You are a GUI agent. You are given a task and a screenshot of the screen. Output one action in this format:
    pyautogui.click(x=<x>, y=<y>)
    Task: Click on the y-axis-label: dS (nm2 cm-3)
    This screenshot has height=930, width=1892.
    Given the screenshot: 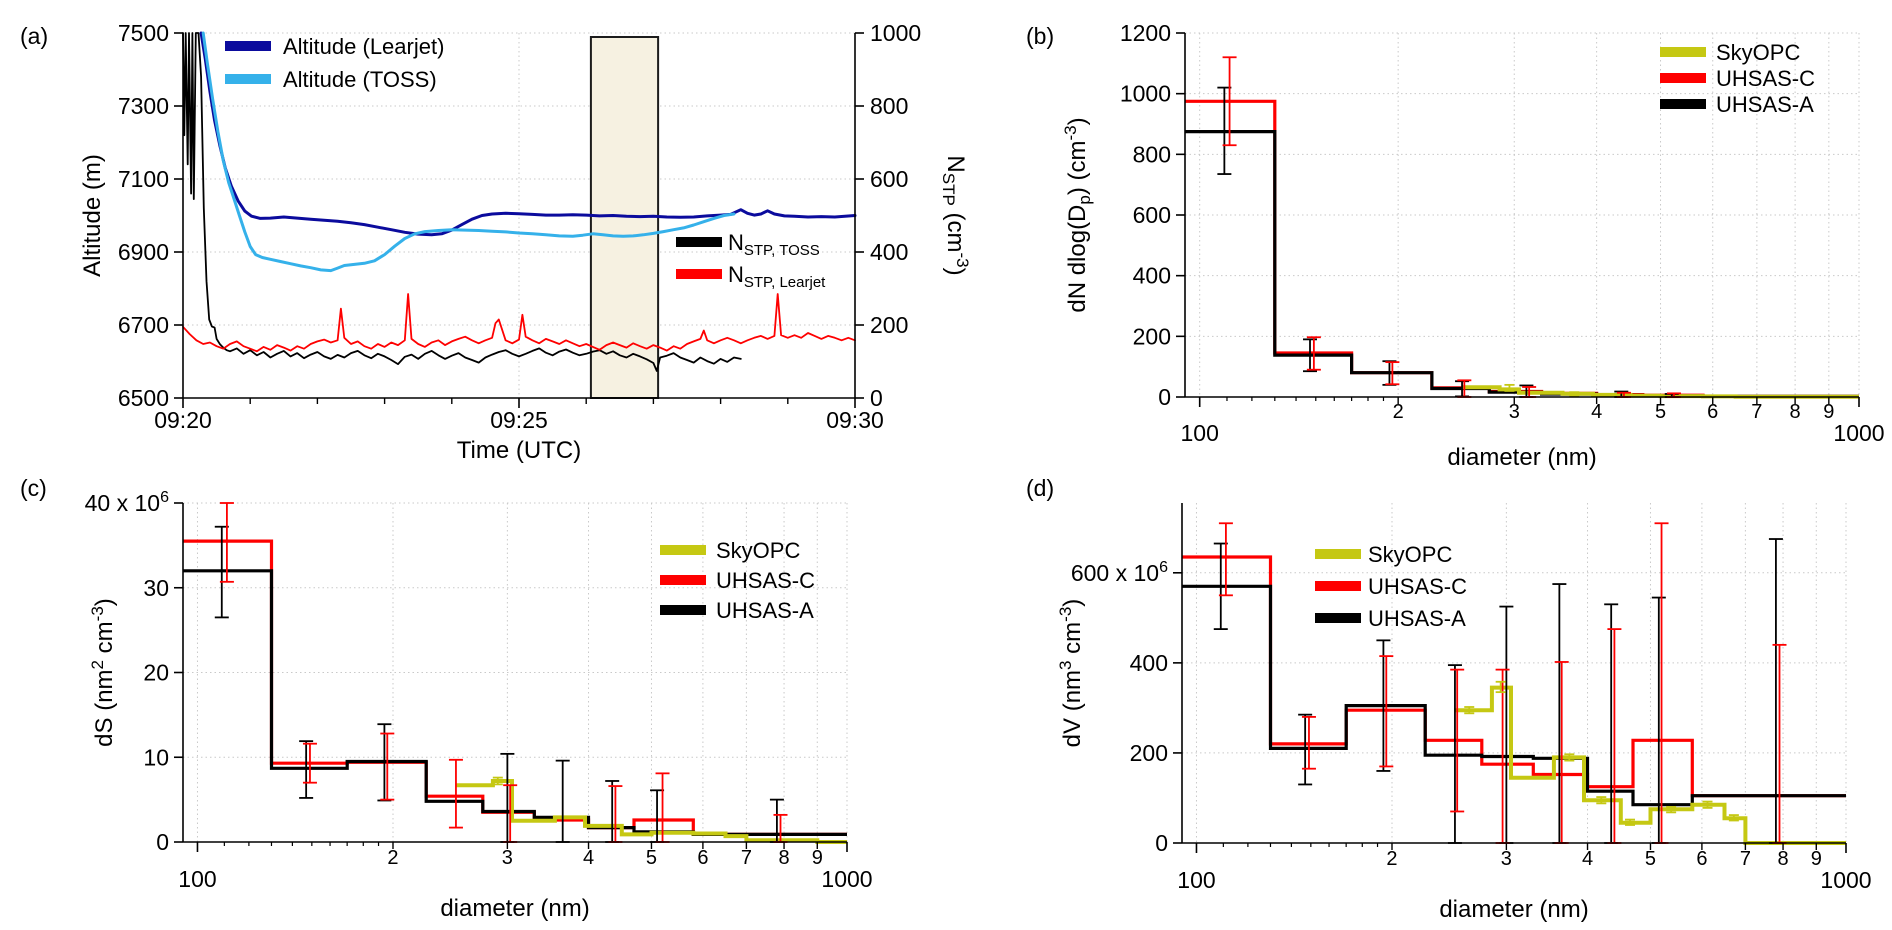 What is the action you would take?
    pyautogui.click(x=103, y=672)
    